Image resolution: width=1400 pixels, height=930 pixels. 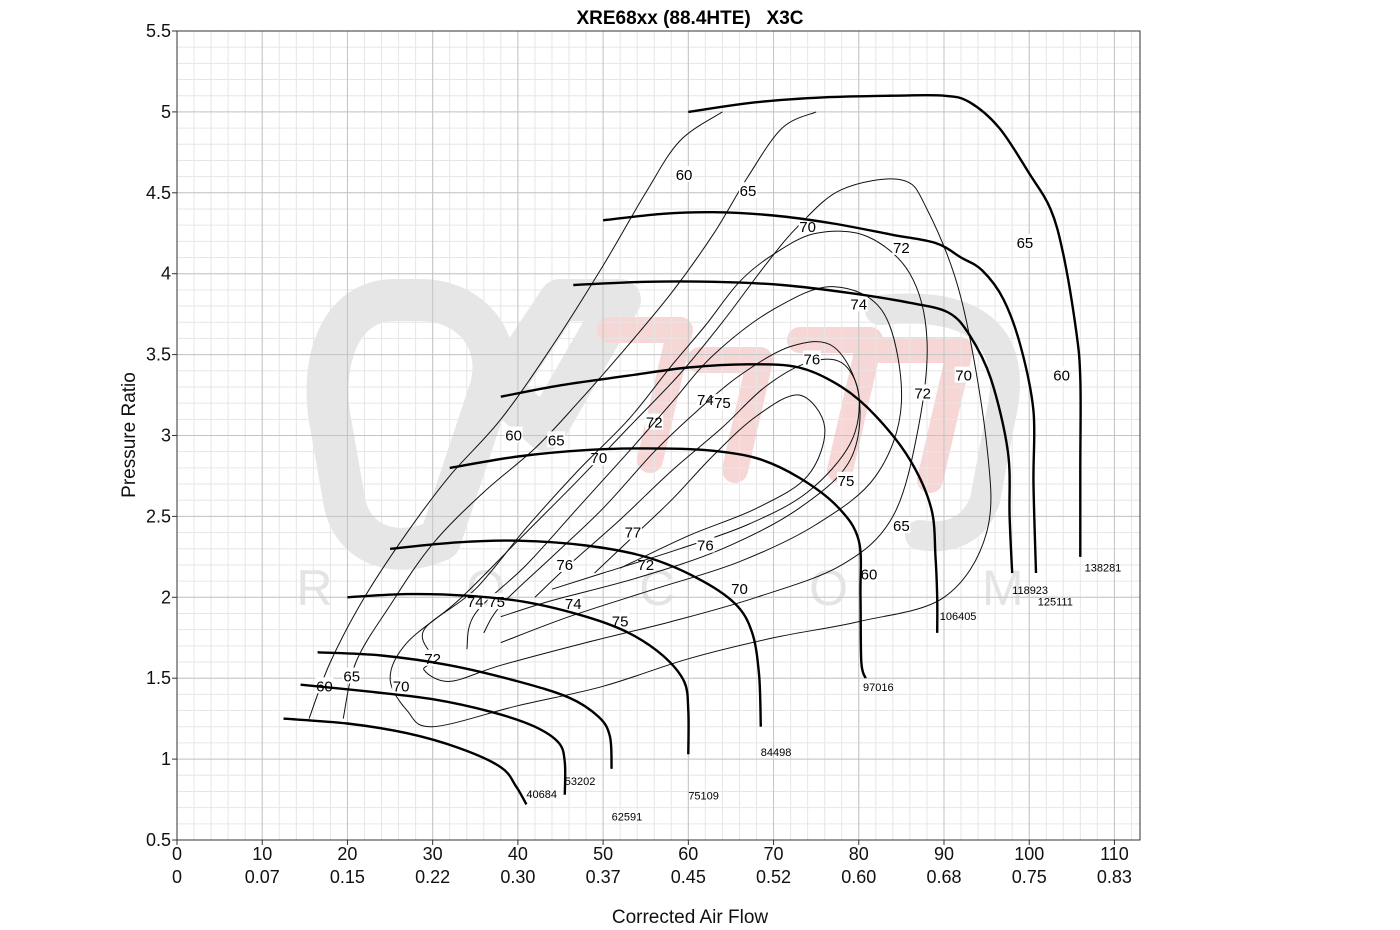 What do you see at coordinates (627, 818) in the screenshot?
I see `speed-label-62591: 62591` at bounding box center [627, 818].